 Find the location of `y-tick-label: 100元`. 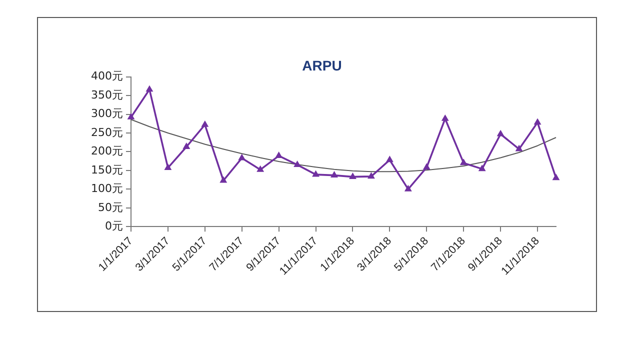

y-tick-label: 100元 is located at coordinates (106, 189).